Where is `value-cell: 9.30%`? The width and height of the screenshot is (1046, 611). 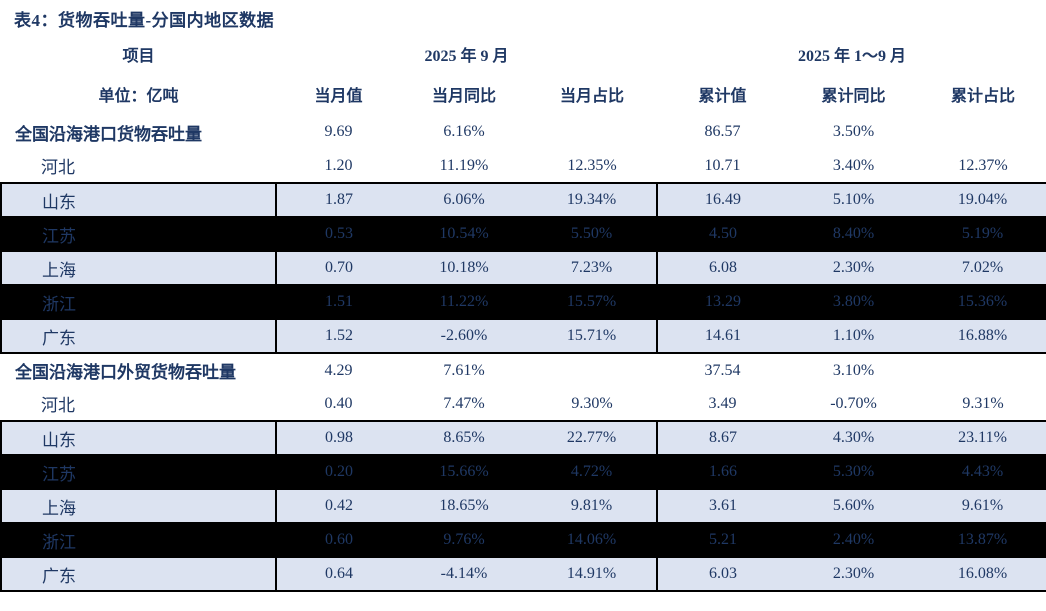
value-cell: 9.30% is located at coordinates (592, 403).